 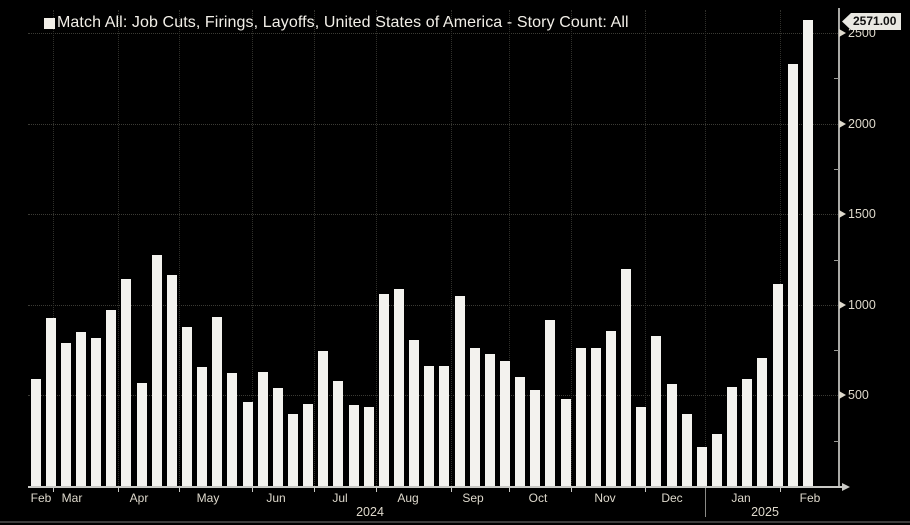 What do you see at coordinates (436, 487) in the screenshot?
I see `x-axis` at bounding box center [436, 487].